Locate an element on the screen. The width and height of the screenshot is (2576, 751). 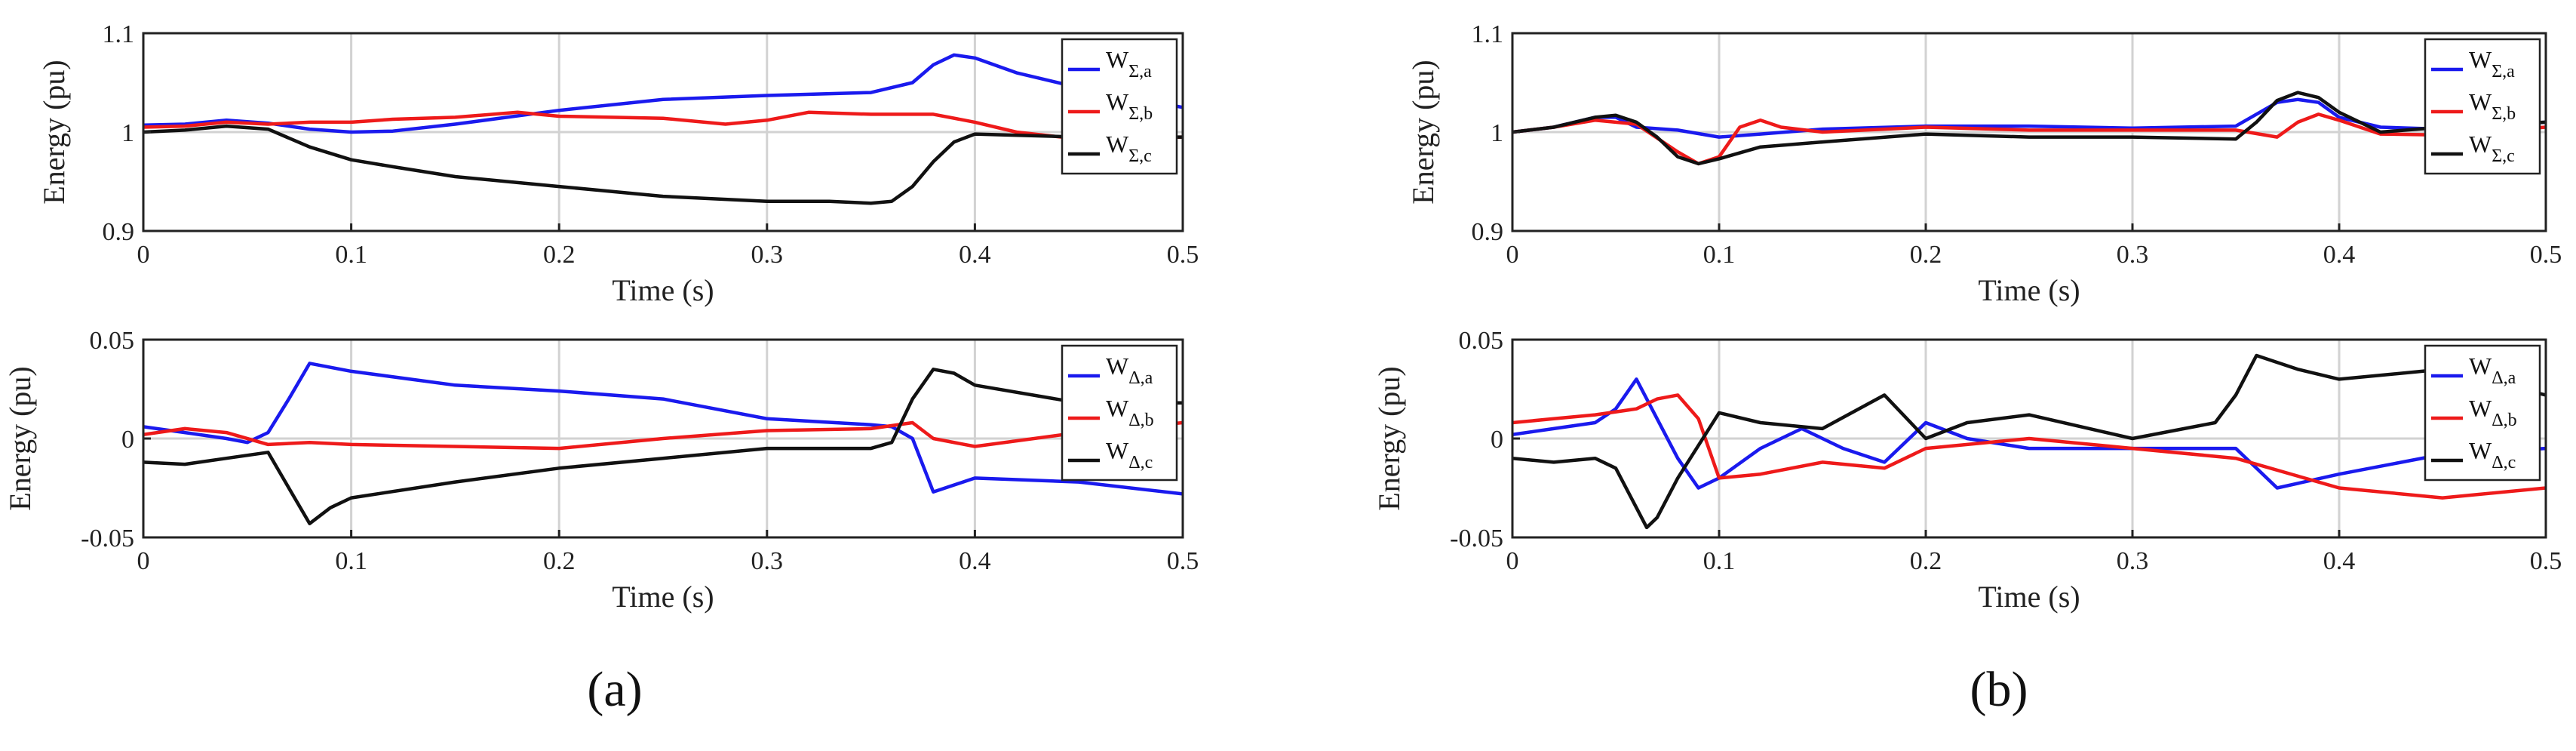
panel-label-a: (a) is located at coordinates (614, 689).